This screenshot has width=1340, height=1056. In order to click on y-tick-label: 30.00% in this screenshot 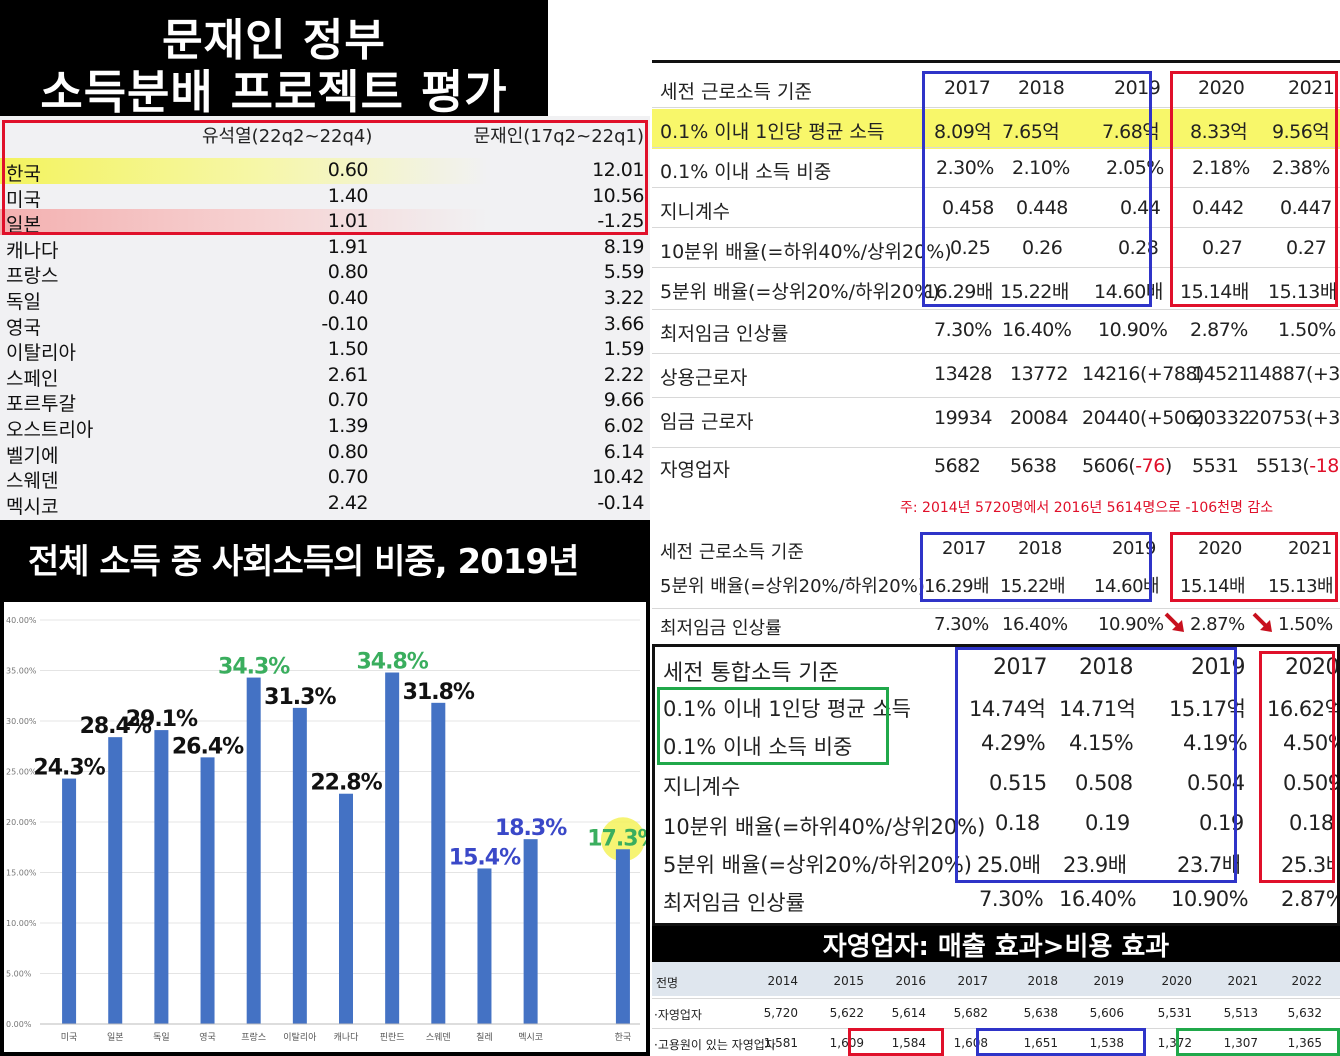, I will do `click(21, 721)`.